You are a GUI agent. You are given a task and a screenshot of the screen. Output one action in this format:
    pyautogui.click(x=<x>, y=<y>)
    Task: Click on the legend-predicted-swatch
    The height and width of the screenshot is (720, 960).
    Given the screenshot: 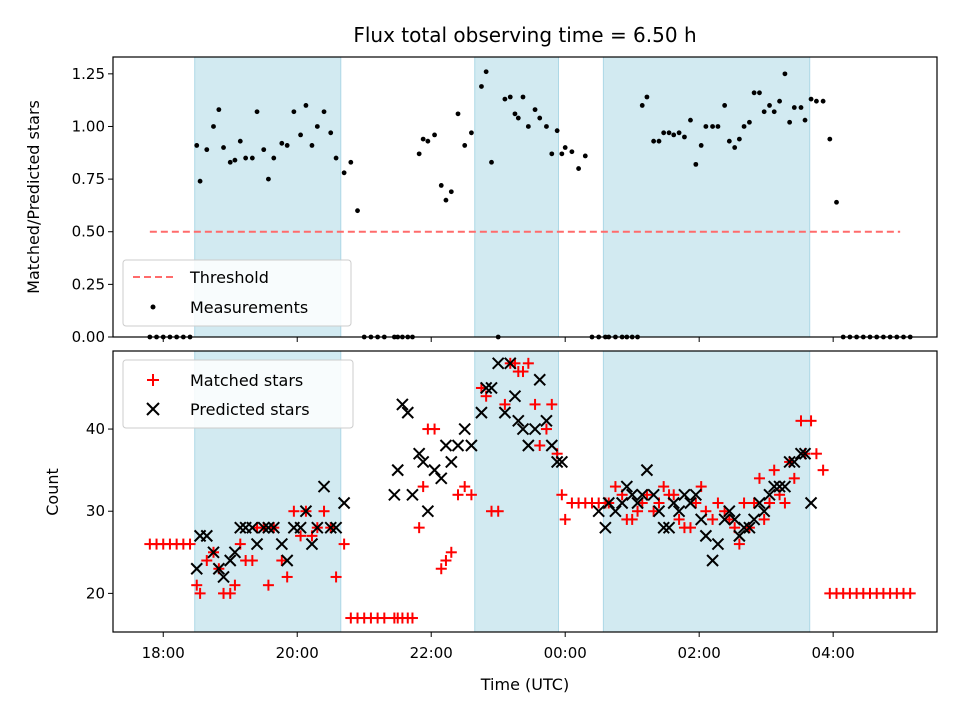 What is the action you would take?
    pyautogui.click(x=153, y=409)
    